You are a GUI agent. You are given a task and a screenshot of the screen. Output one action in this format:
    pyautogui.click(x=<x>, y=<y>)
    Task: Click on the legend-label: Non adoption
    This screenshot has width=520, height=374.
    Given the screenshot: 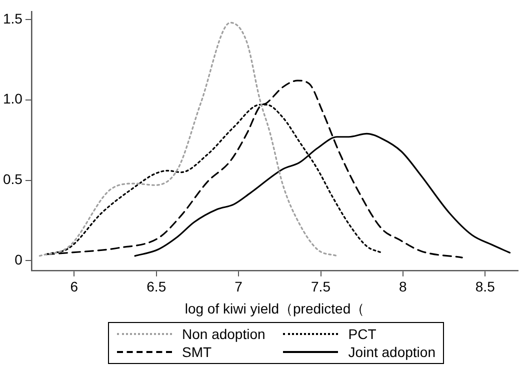 What is the action you would take?
    pyautogui.click(x=224, y=334)
    